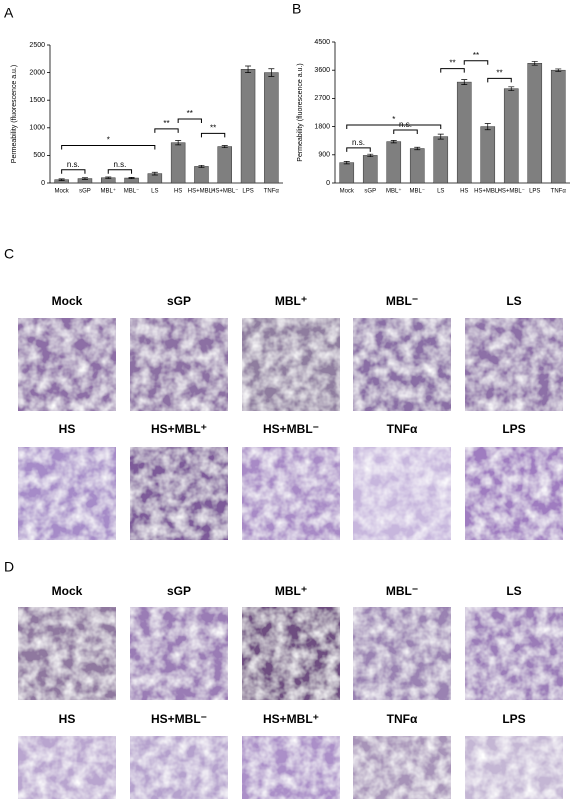 The width and height of the screenshot is (570, 800). Describe the element at coordinates (37, 72) in the screenshot. I see `y-tick-label: 2000` at that location.